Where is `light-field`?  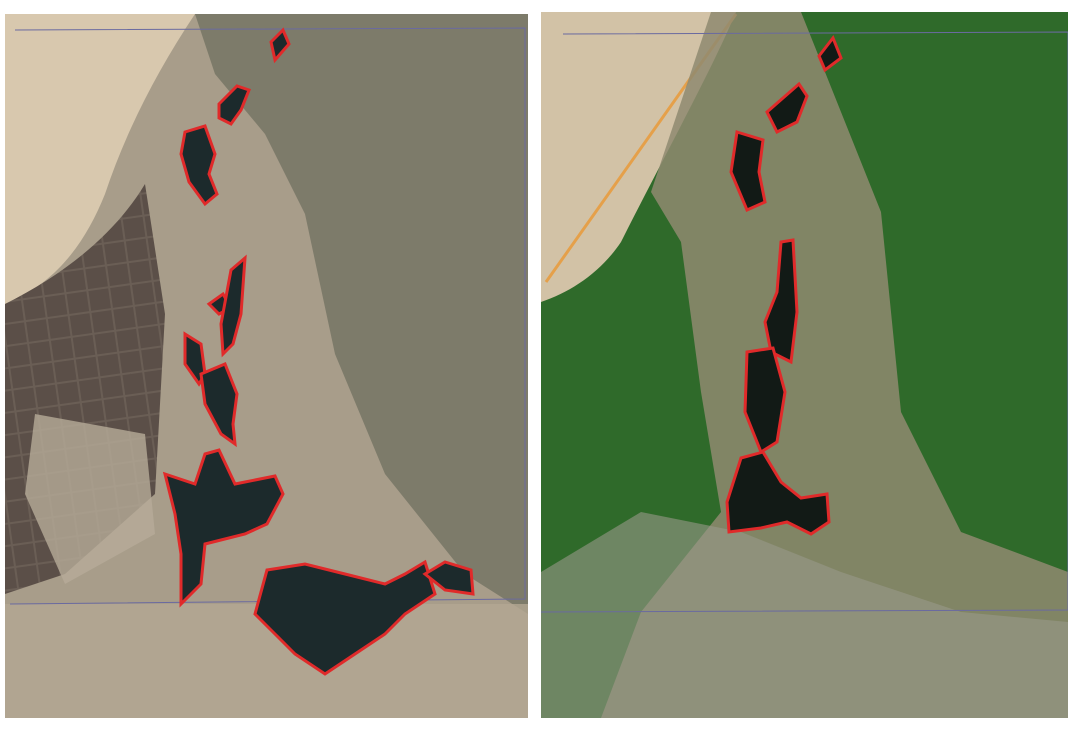 light-field is located at coordinates (90, 499).